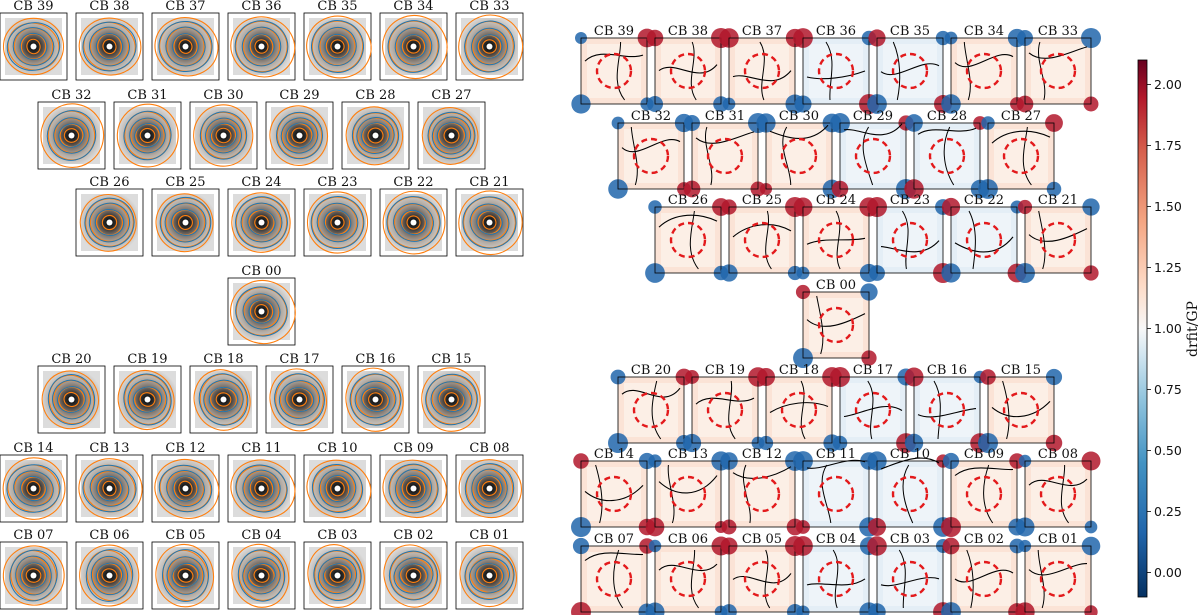  I want to click on left-panel-cb-19: CB 19, so click(147, 393).